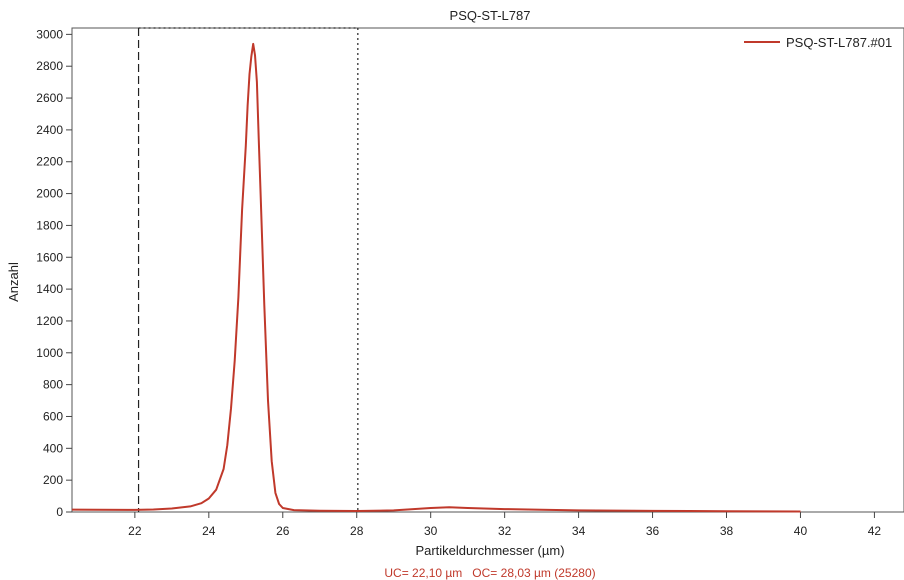 The image size is (904, 580). Describe the element at coordinates (489, 550) in the screenshot. I see `x-axis-label: Partikeldurchmesser (µm)` at that location.